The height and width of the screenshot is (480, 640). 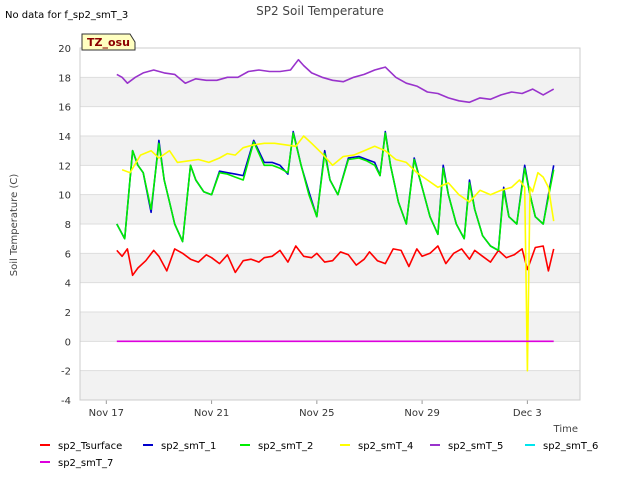 What do you see at coordinates (68, 313) in the screenshot?
I see `y-tick-label: 2` at bounding box center [68, 313].